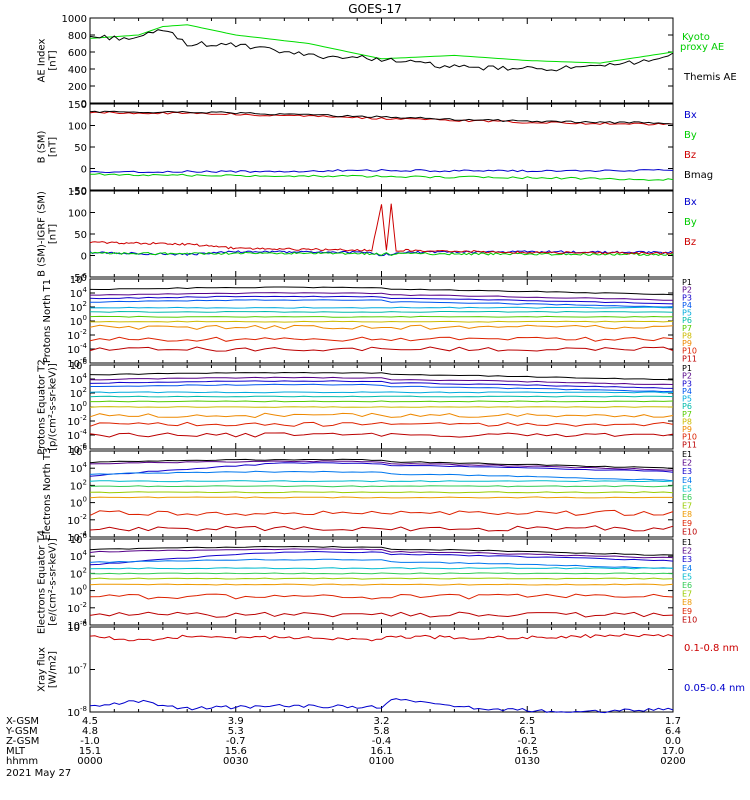  I want to click on footer-value: 0.0, so click(673, 741).